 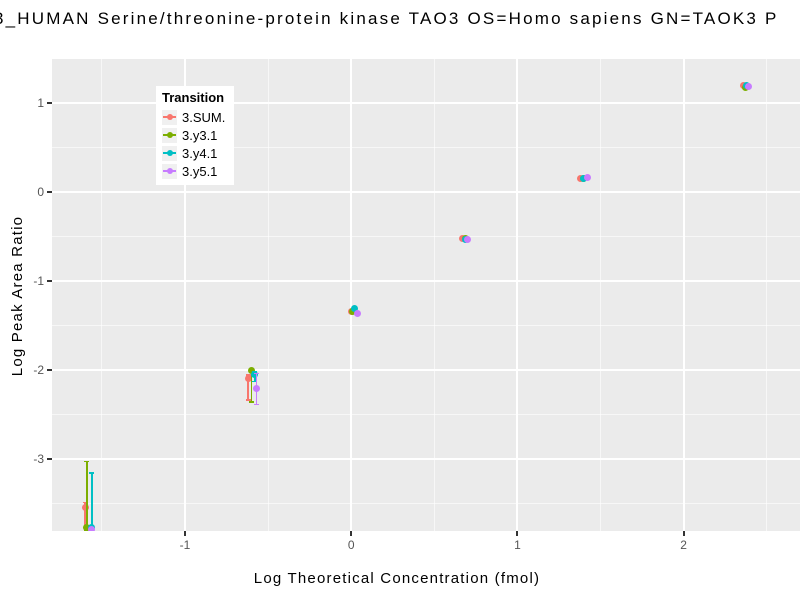 I want to click on legend-item-label: 3.SUM., so click(x=204, y=117).